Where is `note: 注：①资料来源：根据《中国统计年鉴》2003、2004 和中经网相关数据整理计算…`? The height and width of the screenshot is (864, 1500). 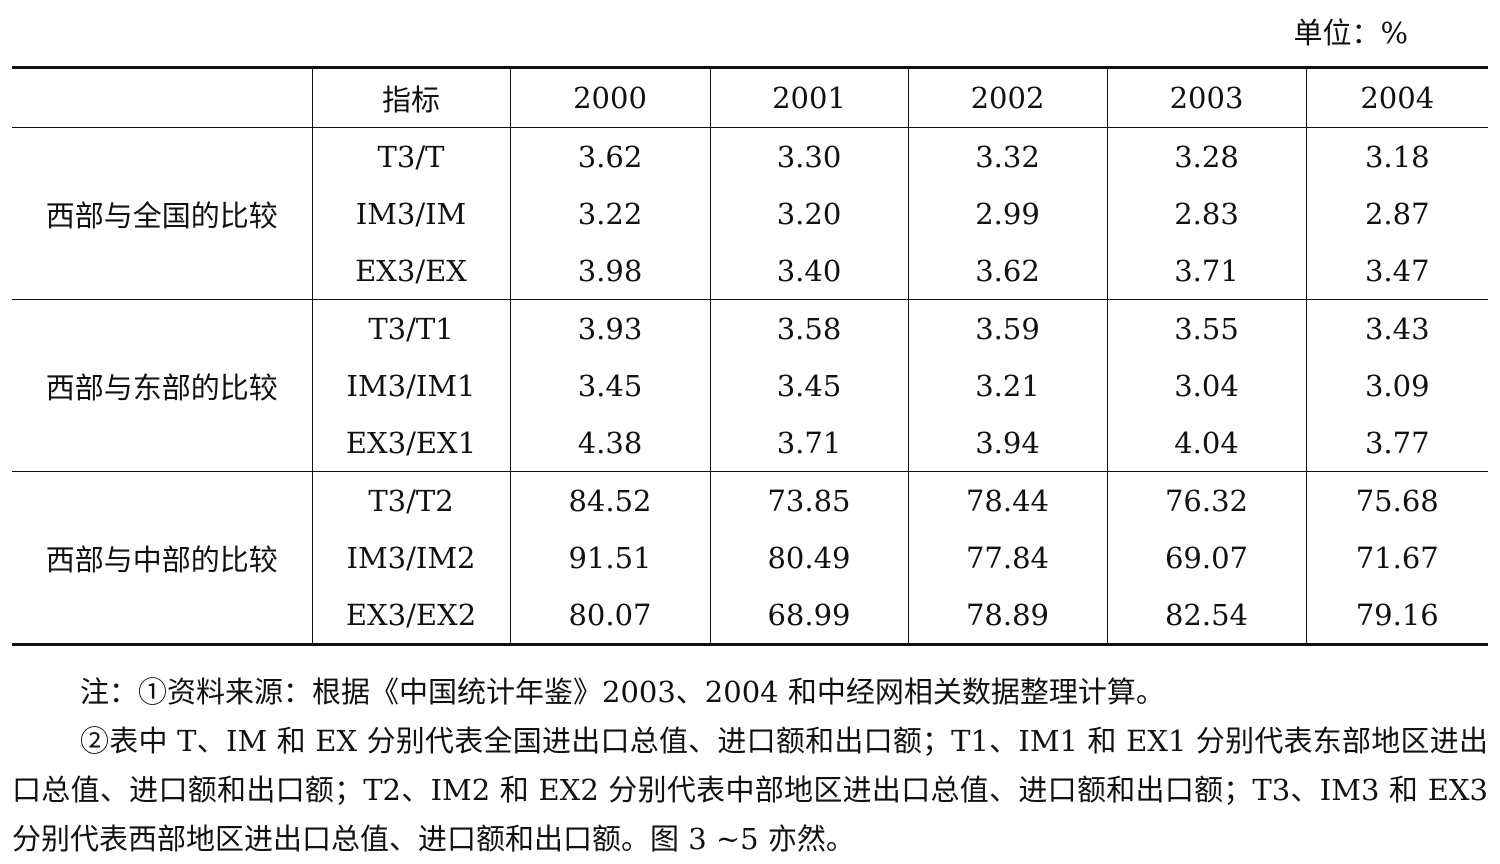
note: 注：①资料来源：根据《中国统计年鉴》2003、2004 和中经网相关数据整理计算… is located at coordinates (622, 692).